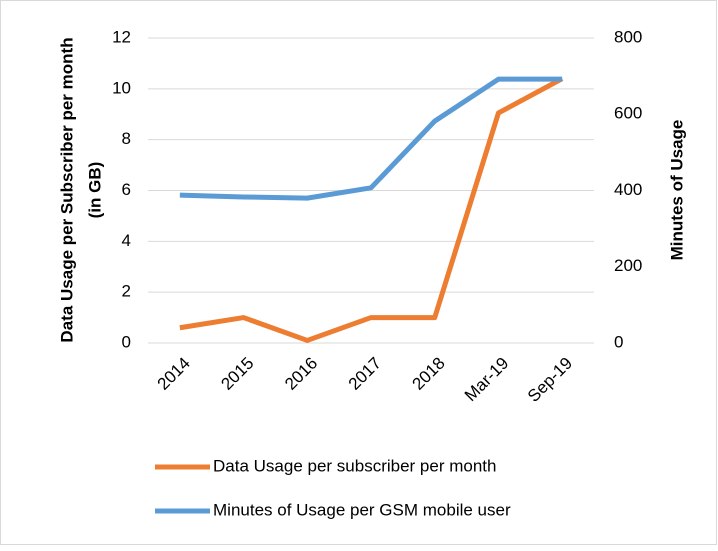 This screenshot has height=551, width=718. I want to click on y2-axis-title: Minutes of Usage, so click(676, 190).